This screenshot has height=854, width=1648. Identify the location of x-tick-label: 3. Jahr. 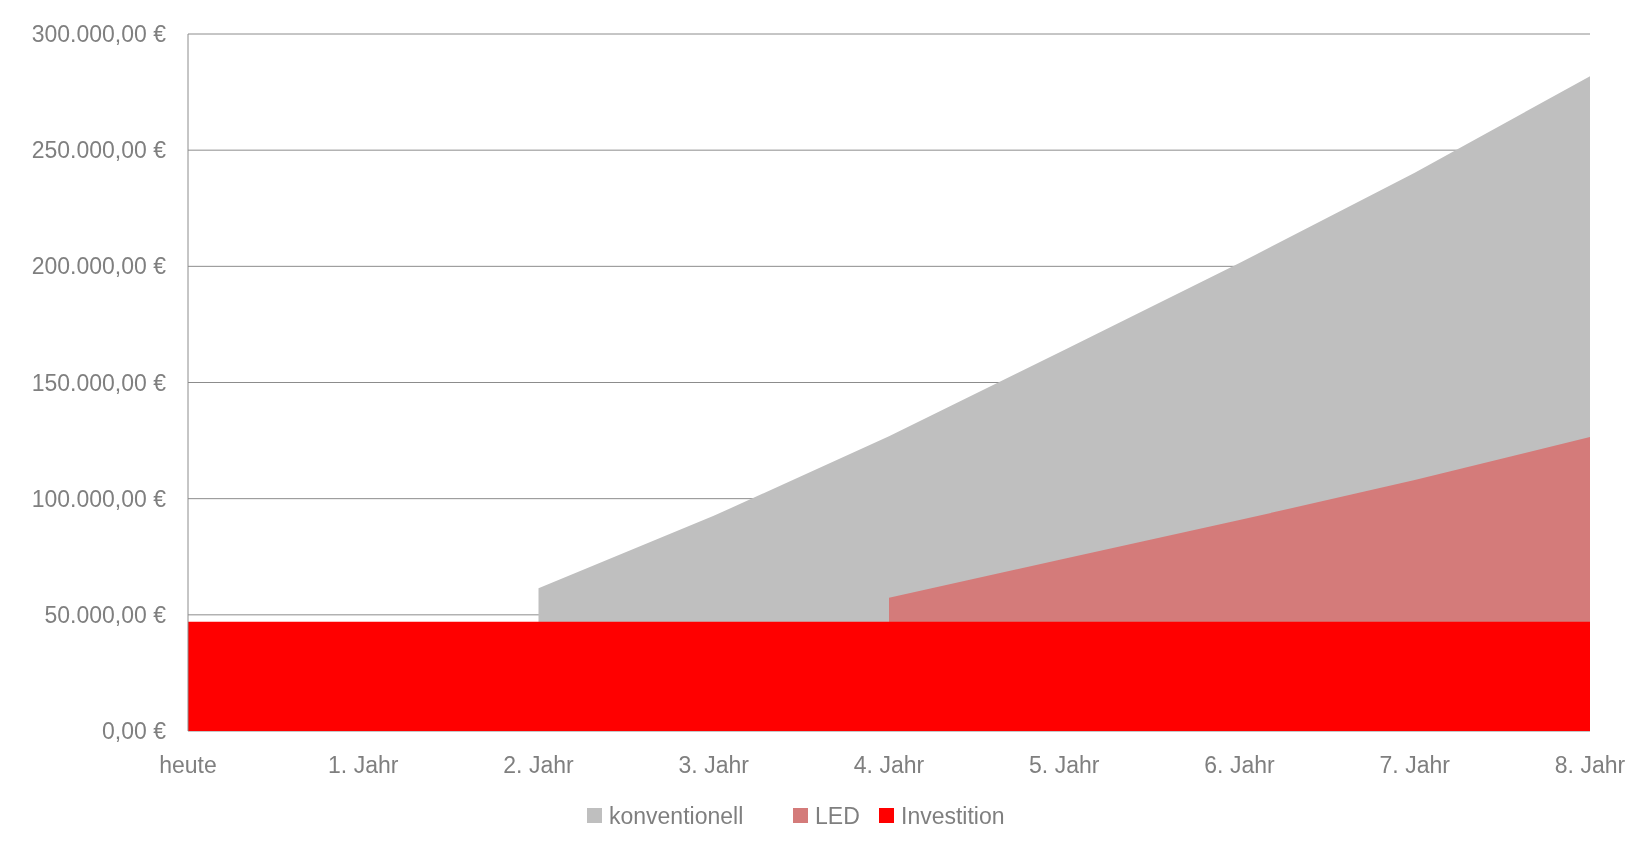
(714, 765).